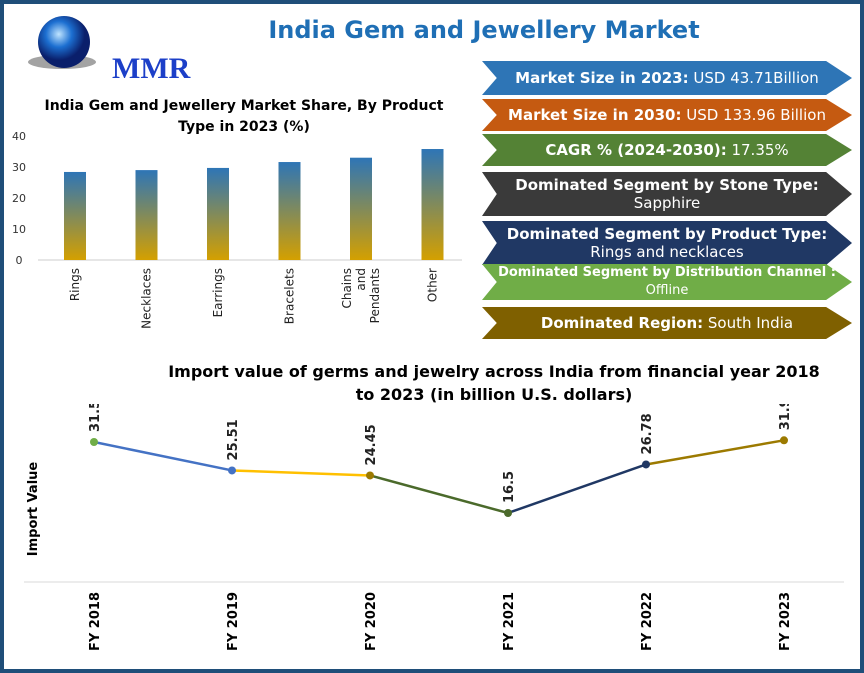 The height and width of the screenshot is (673, 864). Describe the element at coordinates (151, 68) in the screenshot. I see `logo-text: MMR` at that location.